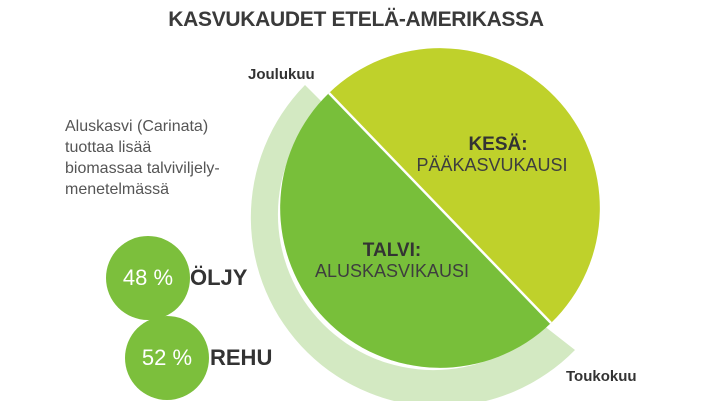  Describe the element at coordinates (392, 250) in the screenshot. I see `winter-heading: TALVI:` at that location.